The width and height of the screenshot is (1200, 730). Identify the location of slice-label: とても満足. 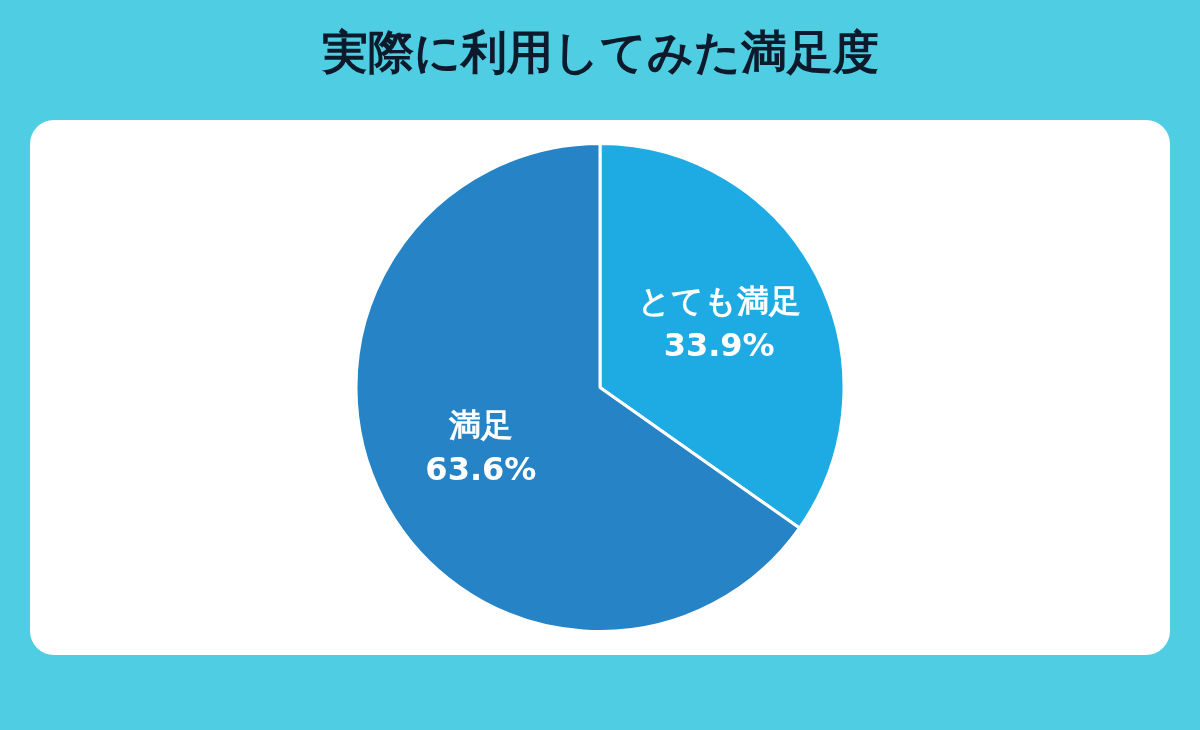
(719, 301).